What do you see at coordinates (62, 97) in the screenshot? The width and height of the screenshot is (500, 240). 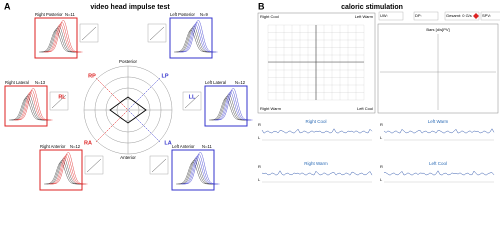 I see `canal-code: RL` at bounding box center [62, 97].